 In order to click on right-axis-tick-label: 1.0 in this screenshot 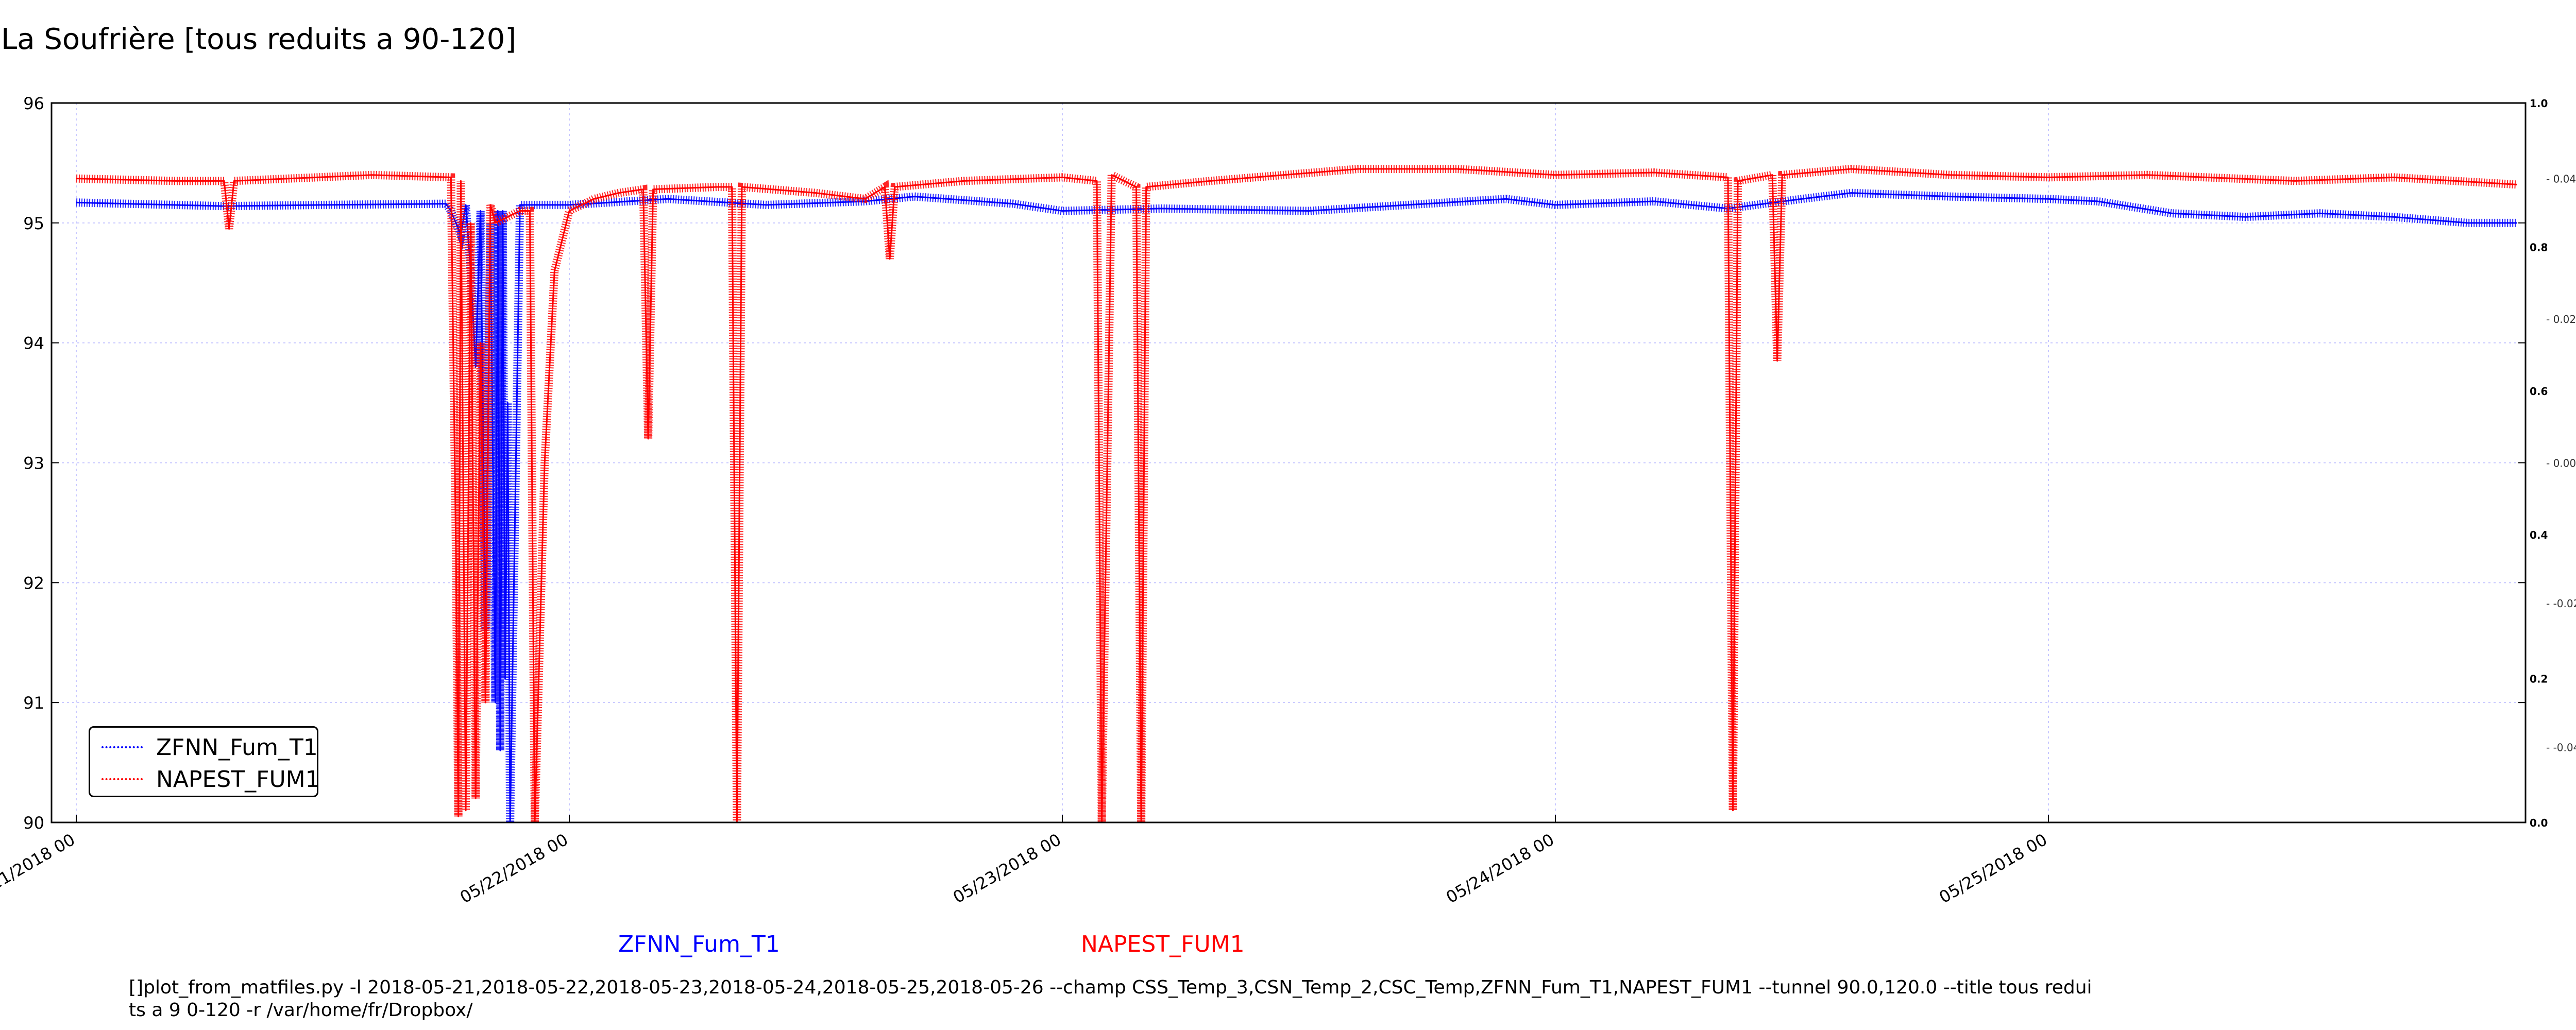, I will do `click(2539, 103)`.